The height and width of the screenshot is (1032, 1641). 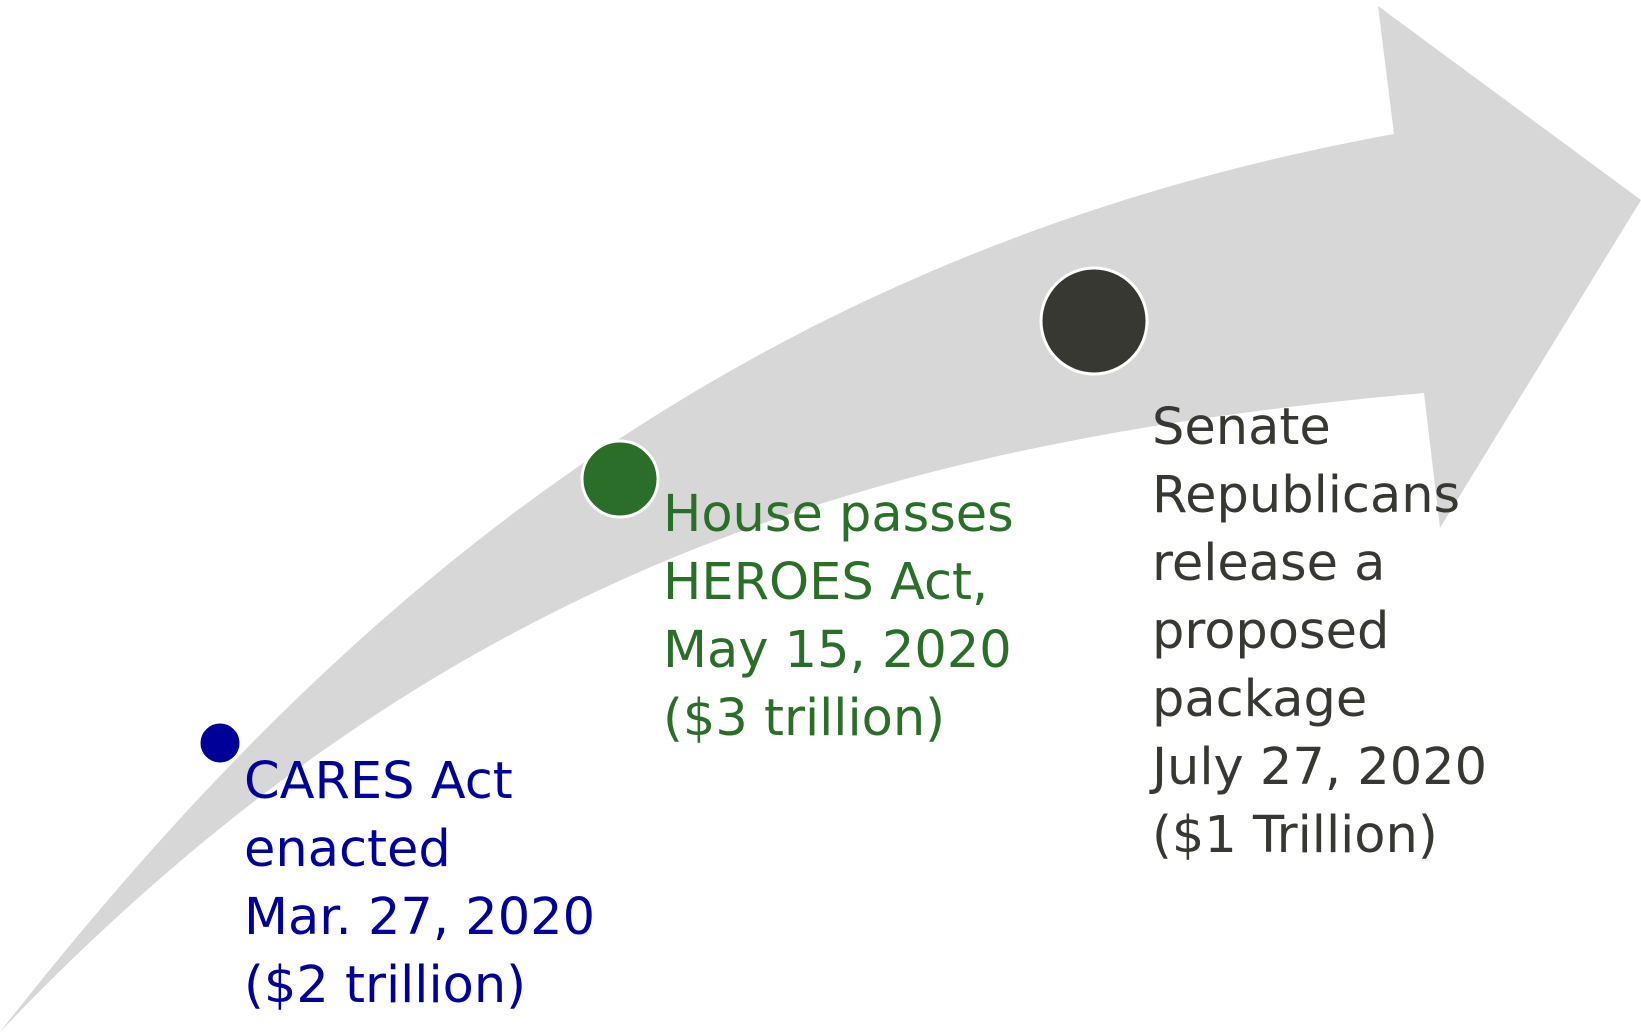 What do you see at coordinates (378, 781) in the screenshot?
I see `label-line: CARES Act` at bounding box center [378, 781].